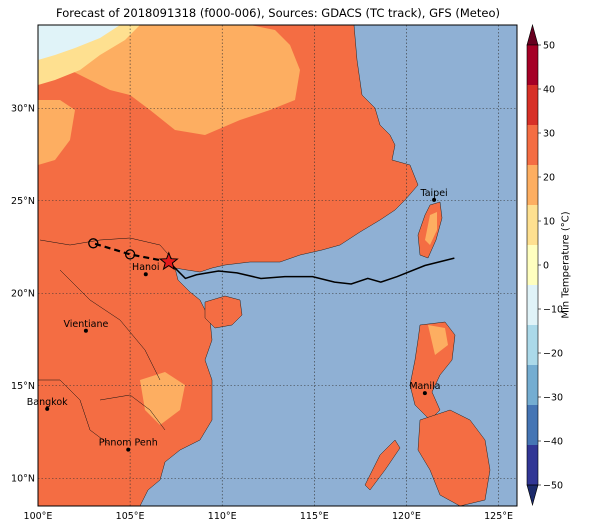  I want to click on lon-tick-label: 105°E, so click(130, 516).